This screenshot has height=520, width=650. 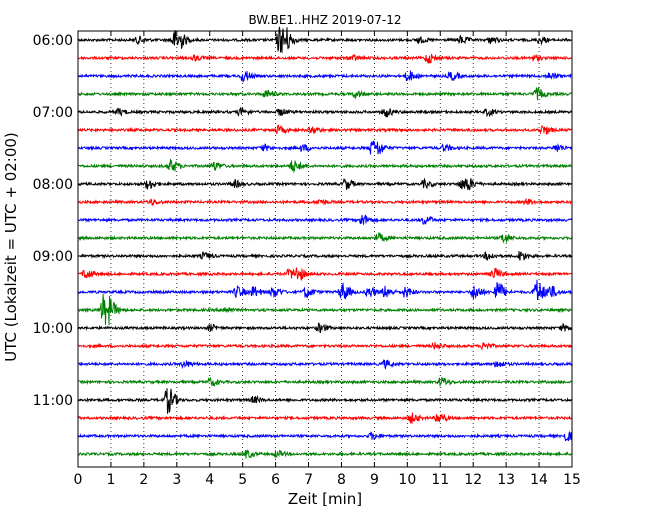 What do you see at coordinates (242, 480) in the screenshot?
I see `x-tick-label: 5` at bounding box center [242, 480].